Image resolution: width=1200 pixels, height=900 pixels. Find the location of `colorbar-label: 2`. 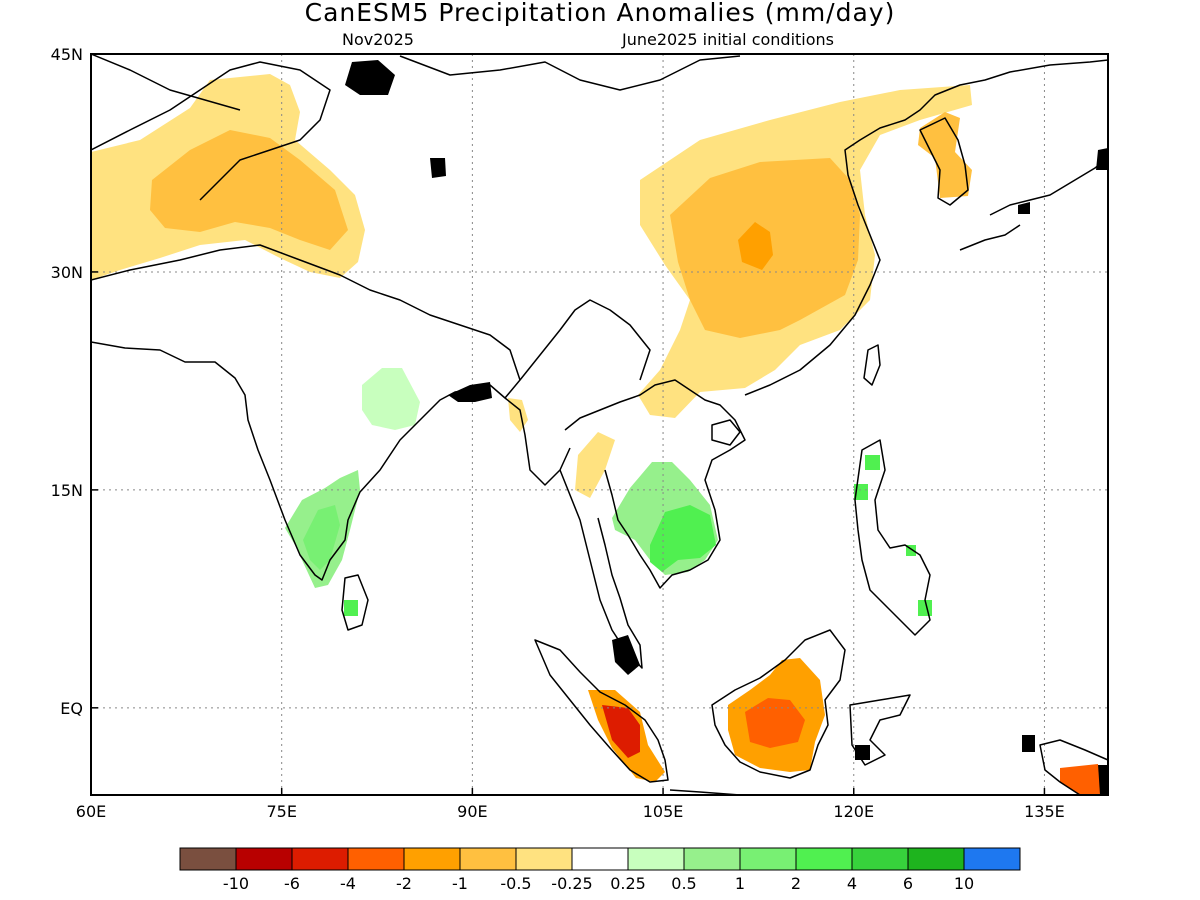

colorbar-label: 2 is located at coordinates (796, 883).